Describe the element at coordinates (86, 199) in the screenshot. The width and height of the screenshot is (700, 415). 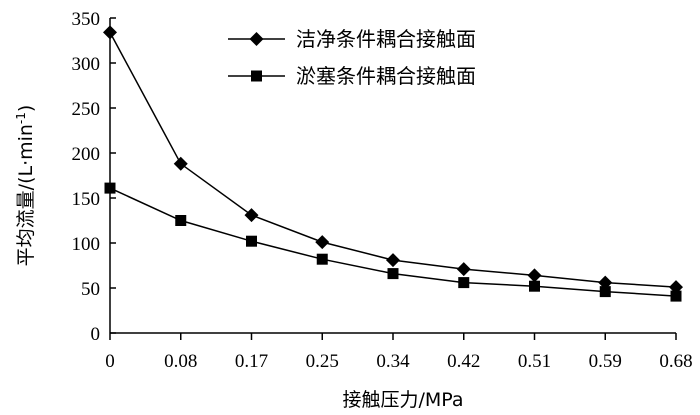
I see `y-tick-label: 150` at that location.